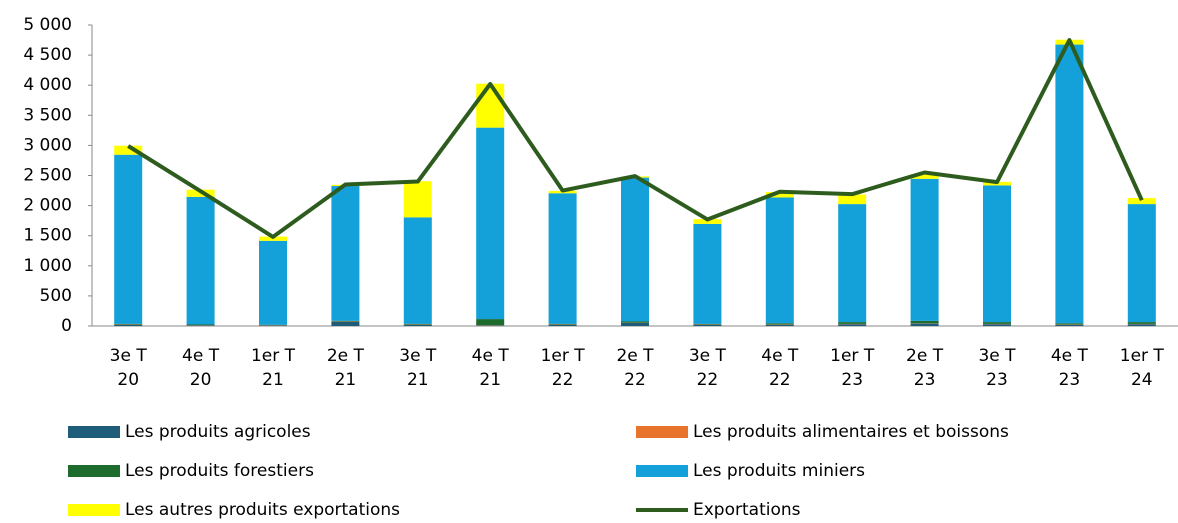  Describe the element at coordinates (262, 510) in the screenshot. I see `legend-label: Les autres produits exportations` at that location.